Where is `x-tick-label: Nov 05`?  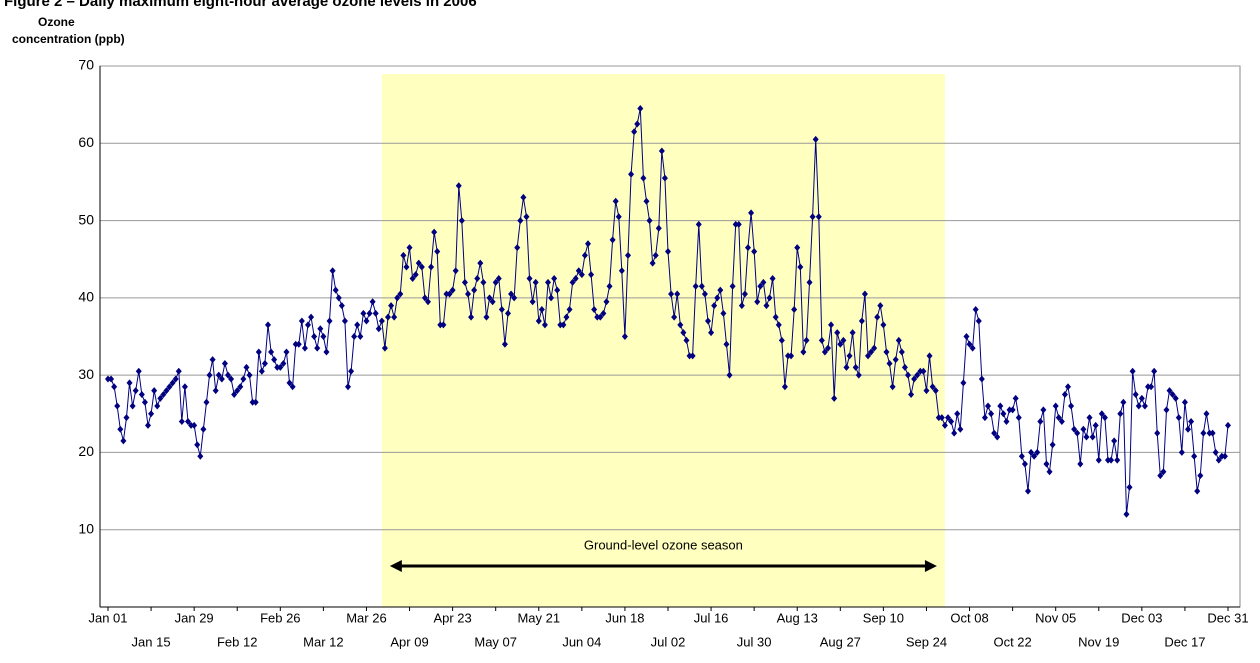 x-tick-label: Nov 05 is located at coordinates (1055, 617).